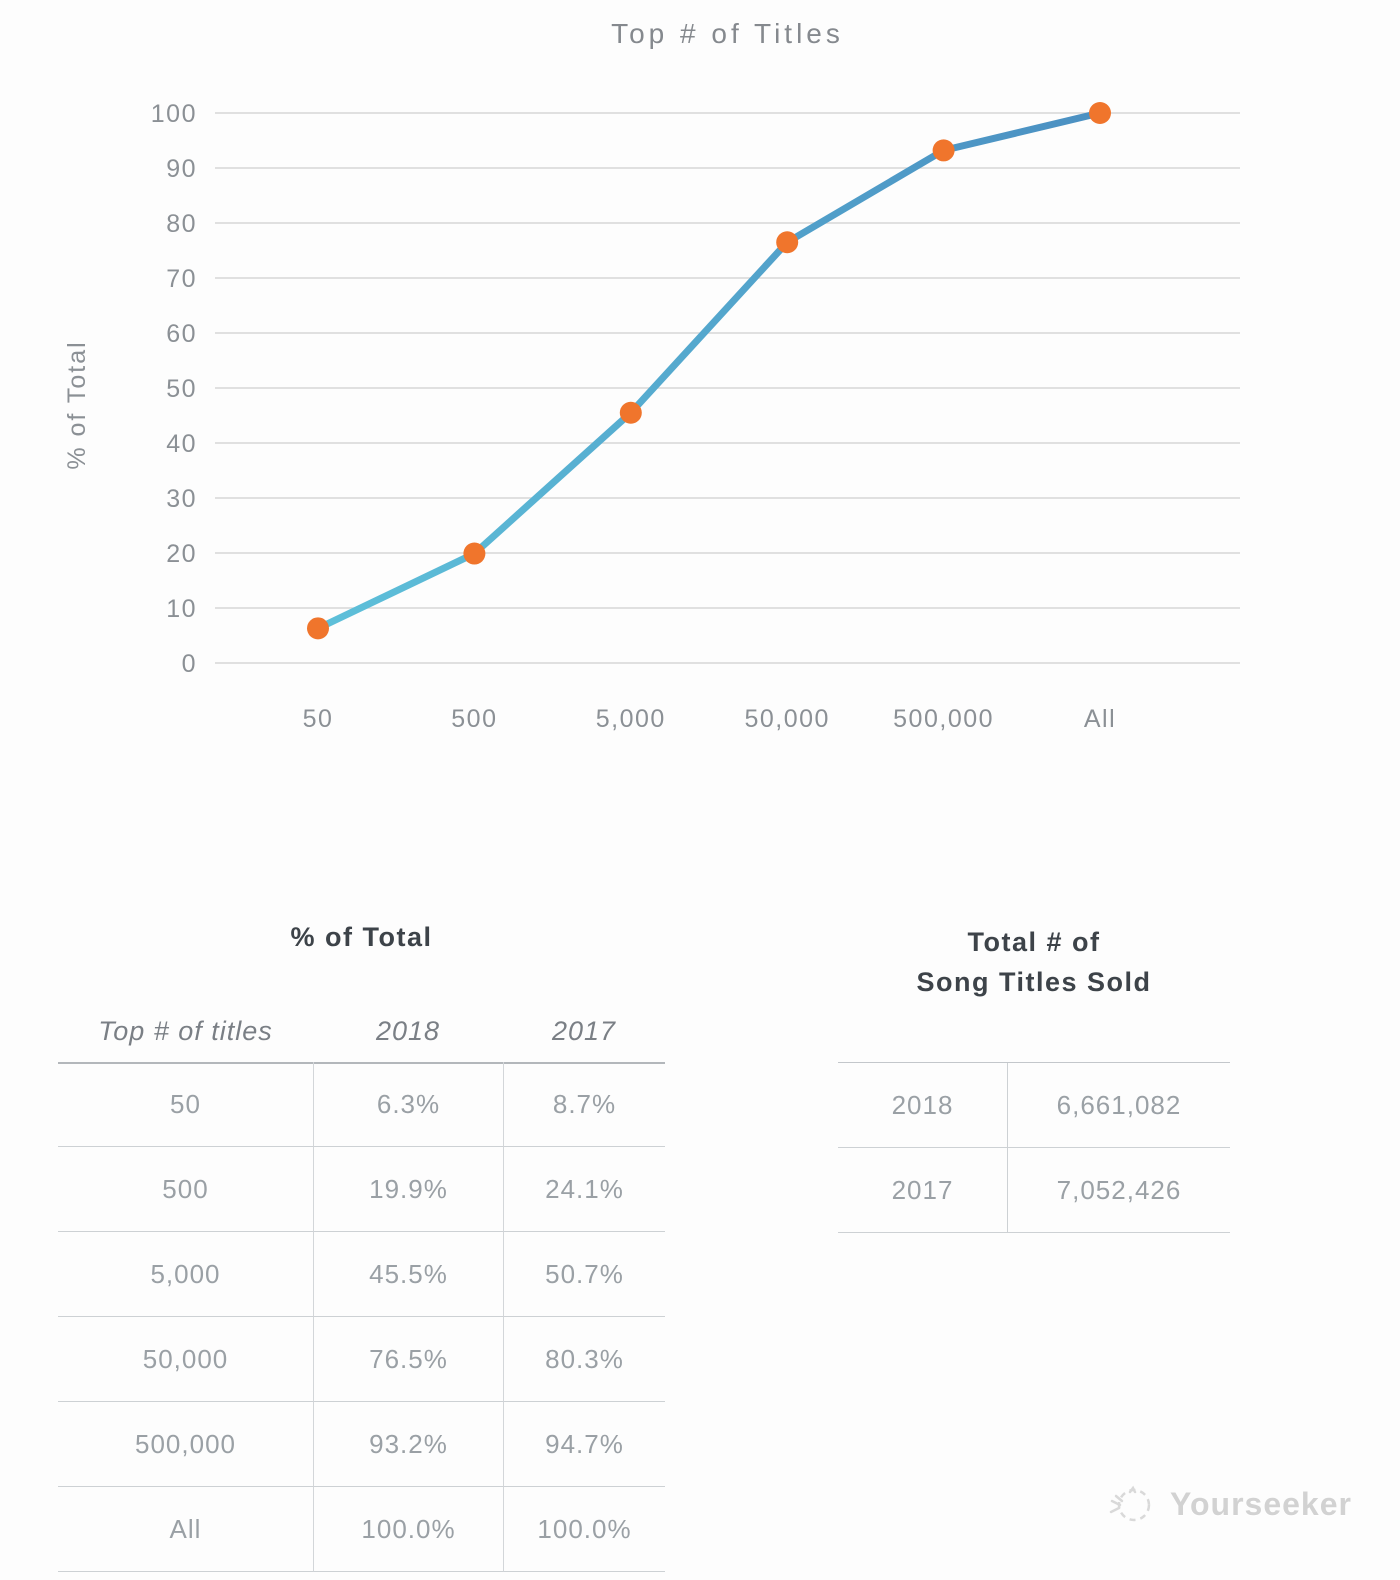 The height and width of the screenshot is (1580, 1400). What do you see at coordinates (584, 1359) in the screenshot?
I see `left-table-cell: 80.3%` at bounding box center [584, 1359].